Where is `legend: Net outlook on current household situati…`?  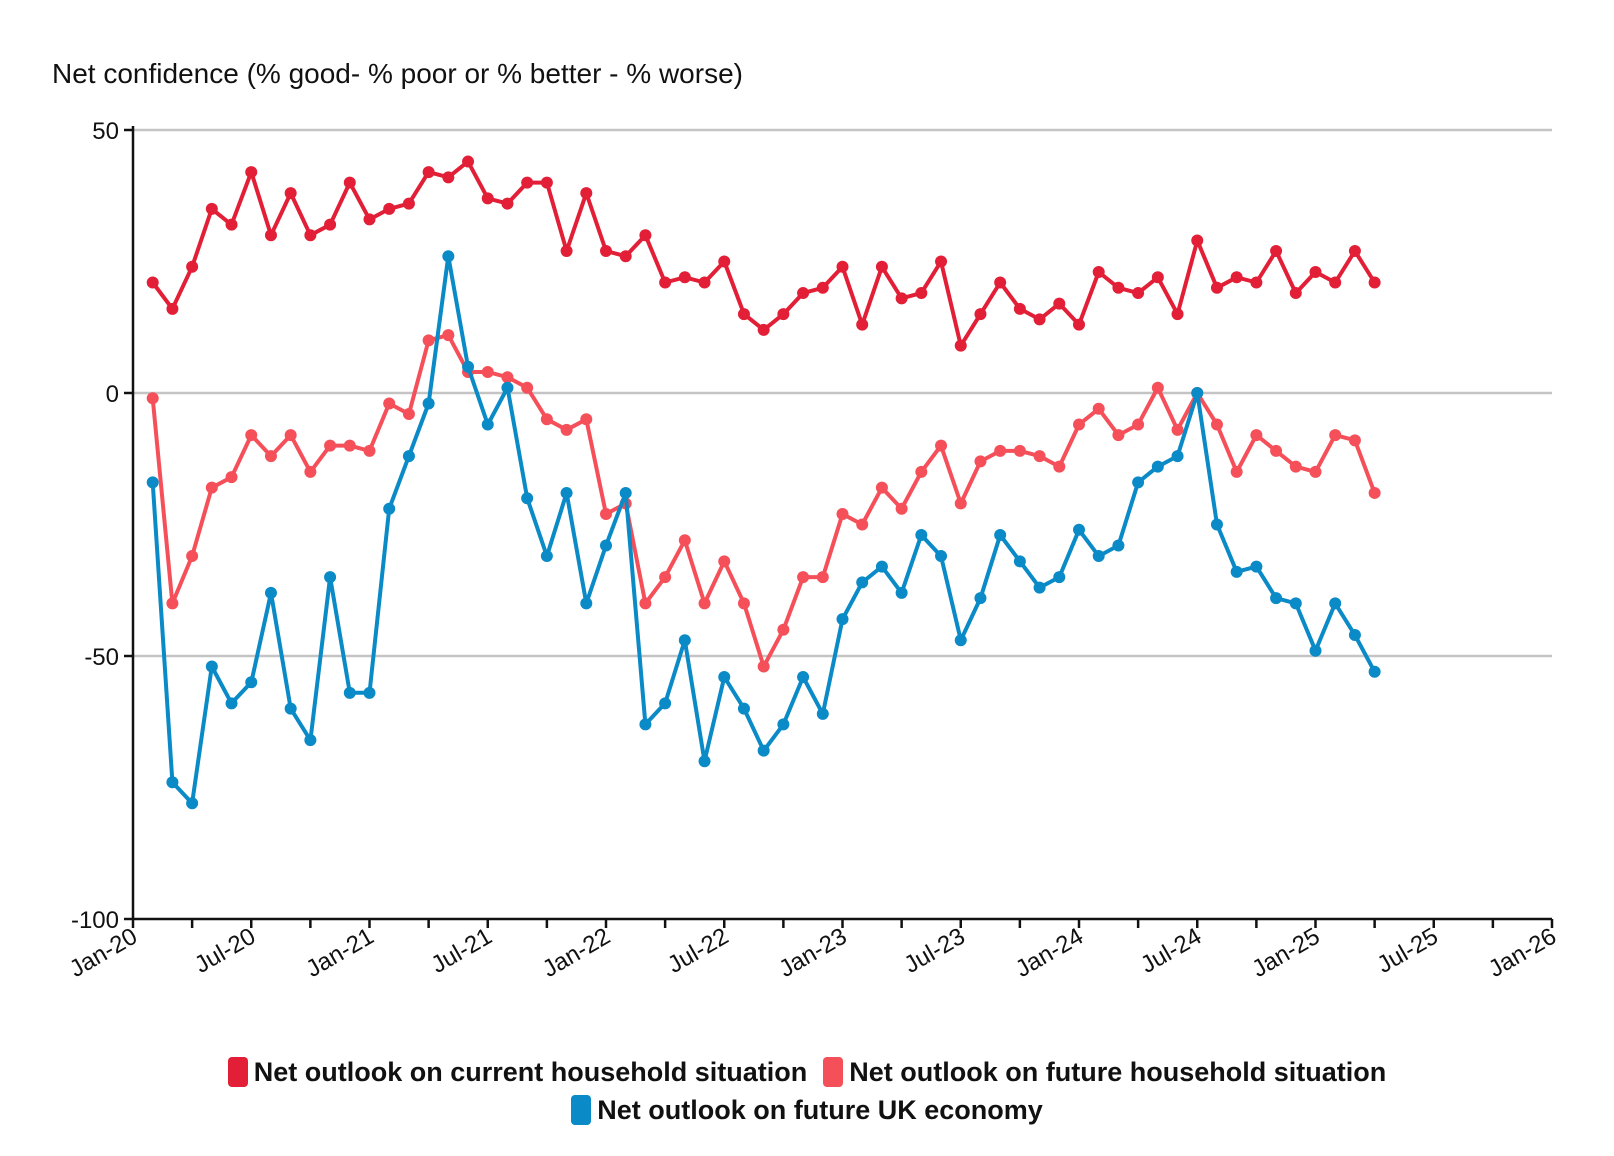 legend: Net outlook on current household situati… is located at coordinates (807, 1091).